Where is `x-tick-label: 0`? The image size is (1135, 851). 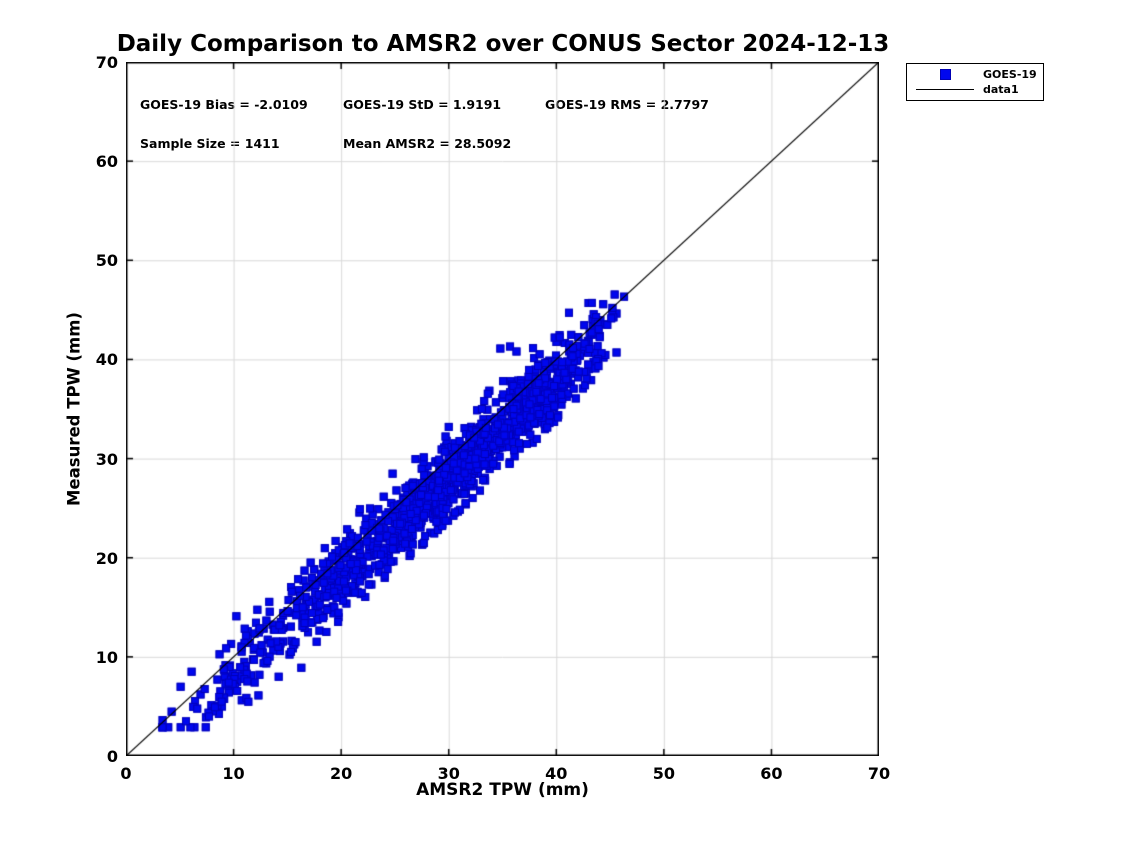
x-tick-label: 0 is located at coordinates (126, 773).